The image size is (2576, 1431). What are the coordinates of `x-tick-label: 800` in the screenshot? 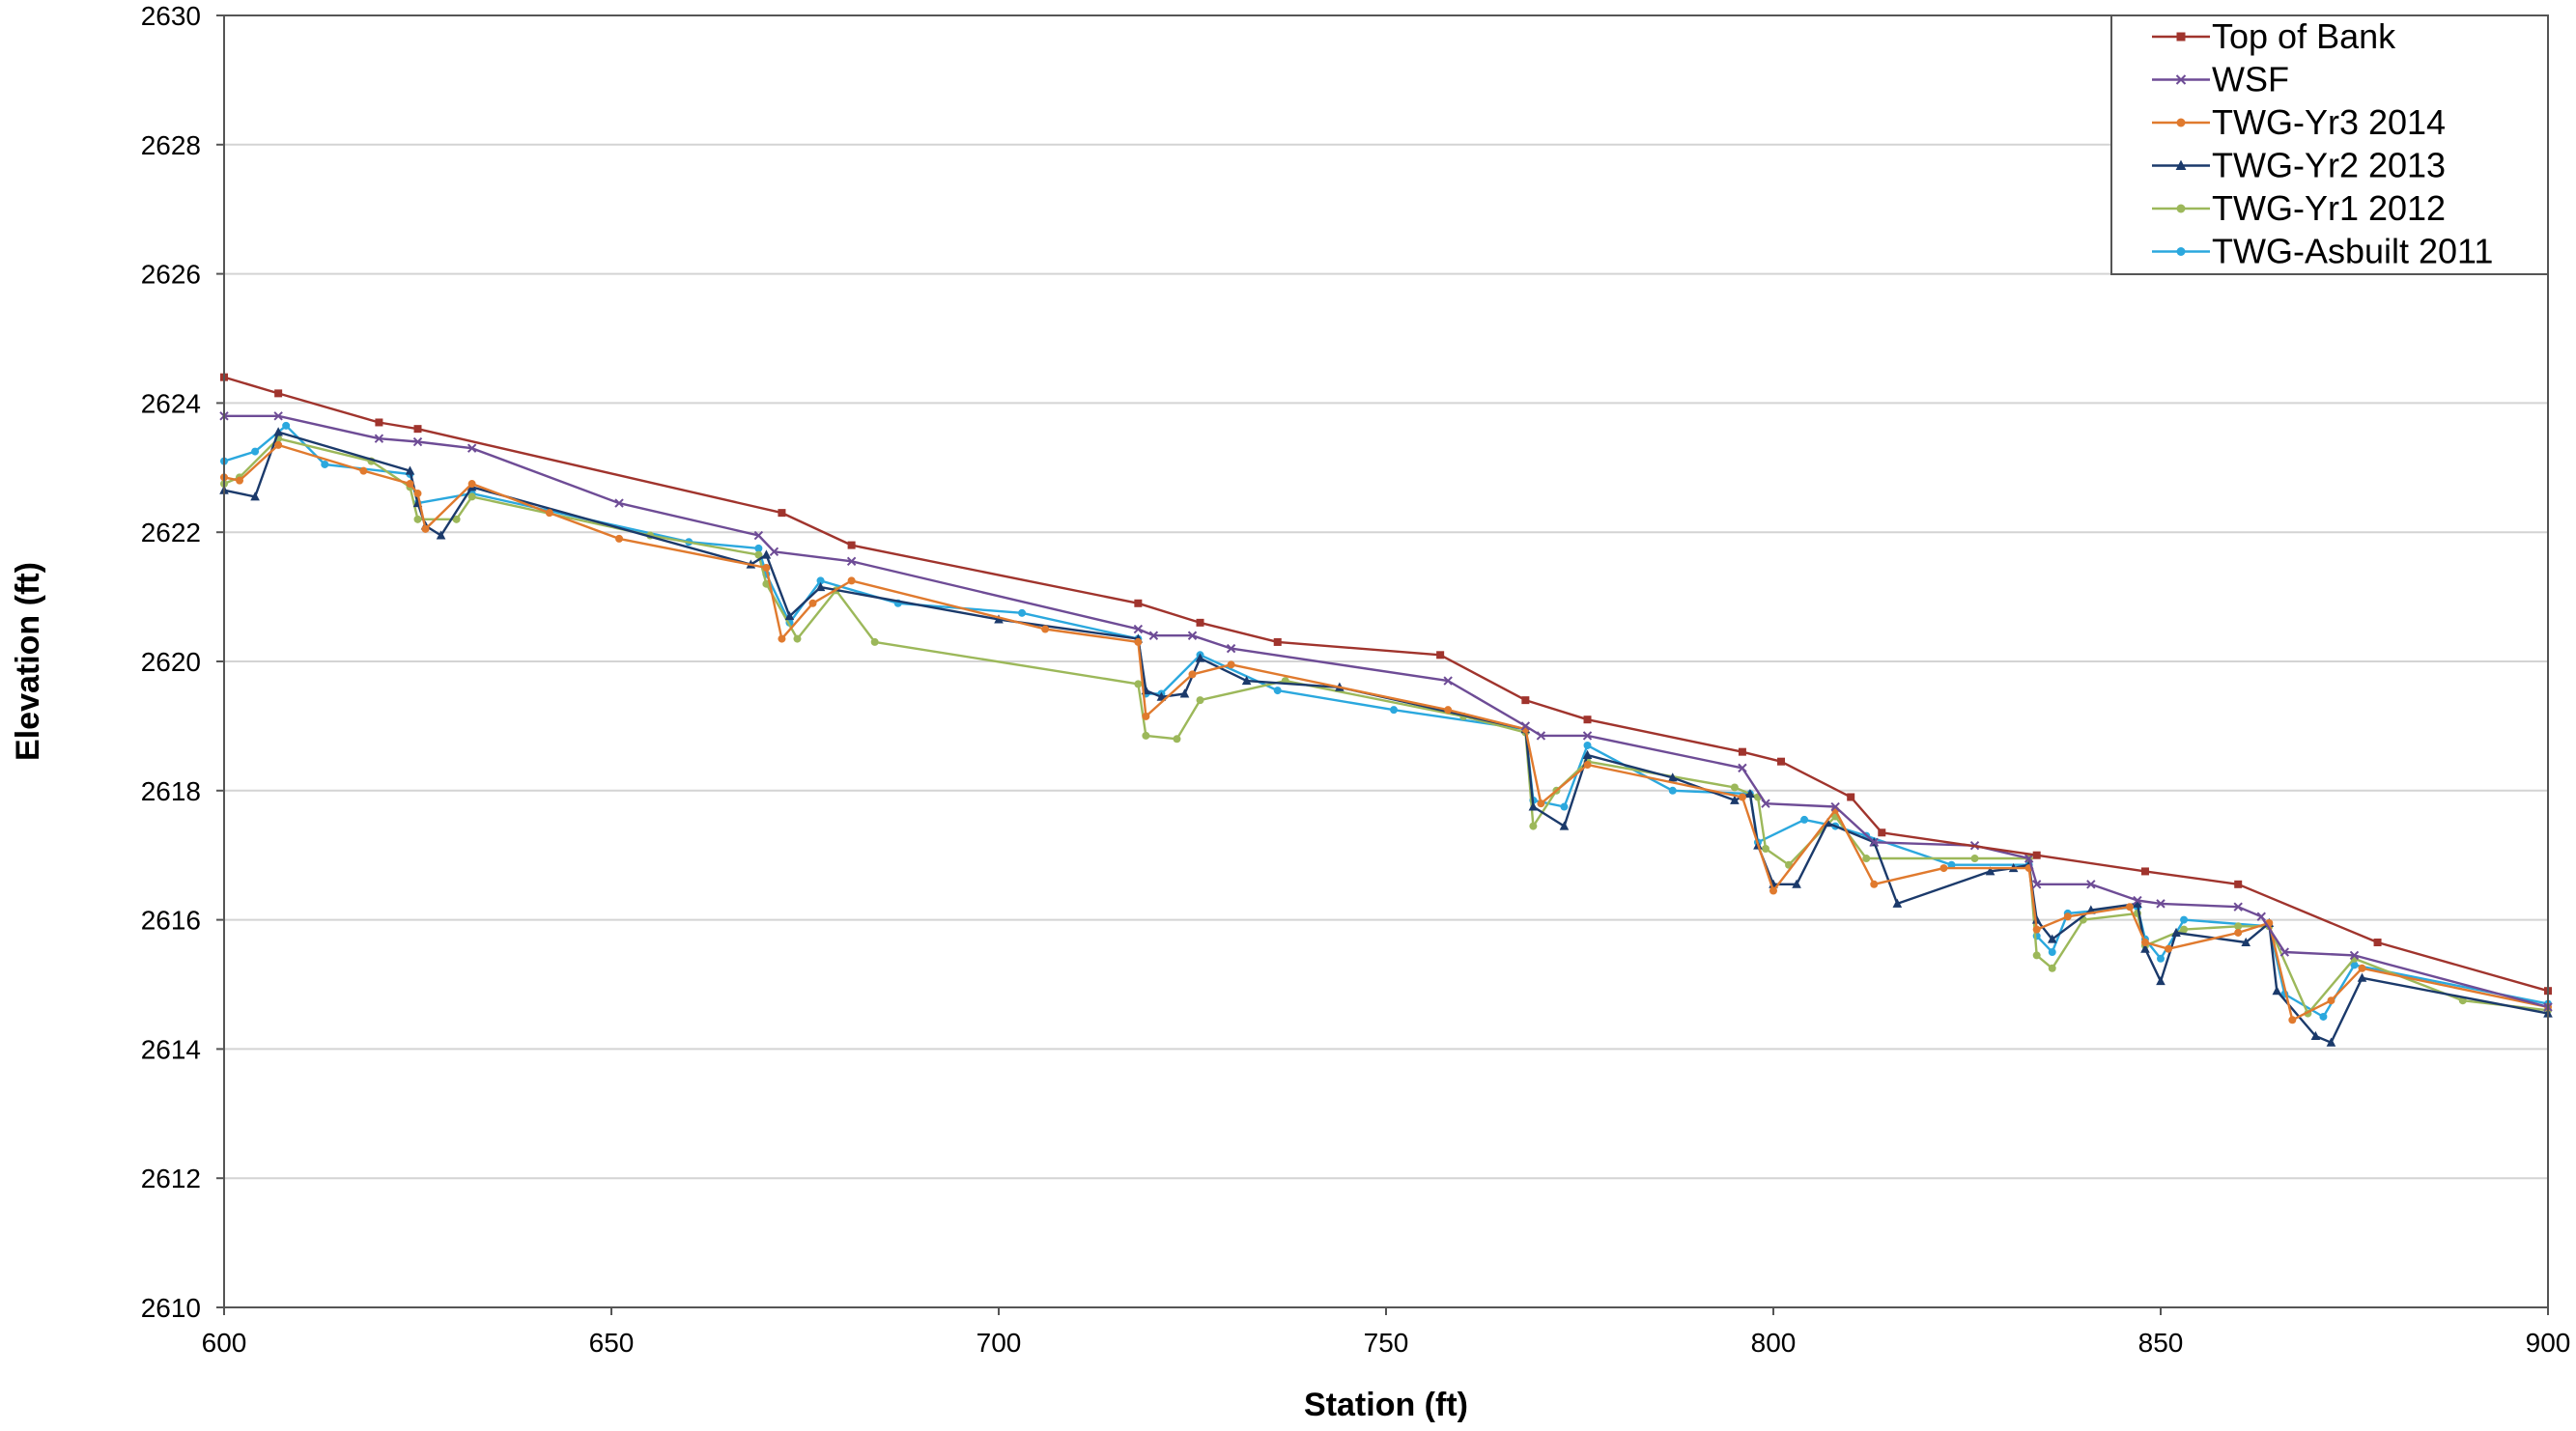 It's located at (1774, 1343).